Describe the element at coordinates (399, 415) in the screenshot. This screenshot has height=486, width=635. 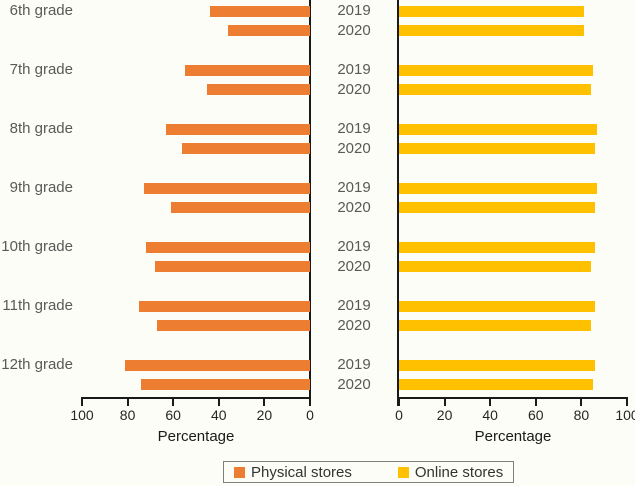
I see `right-axis-tick-label: 0` at that location.